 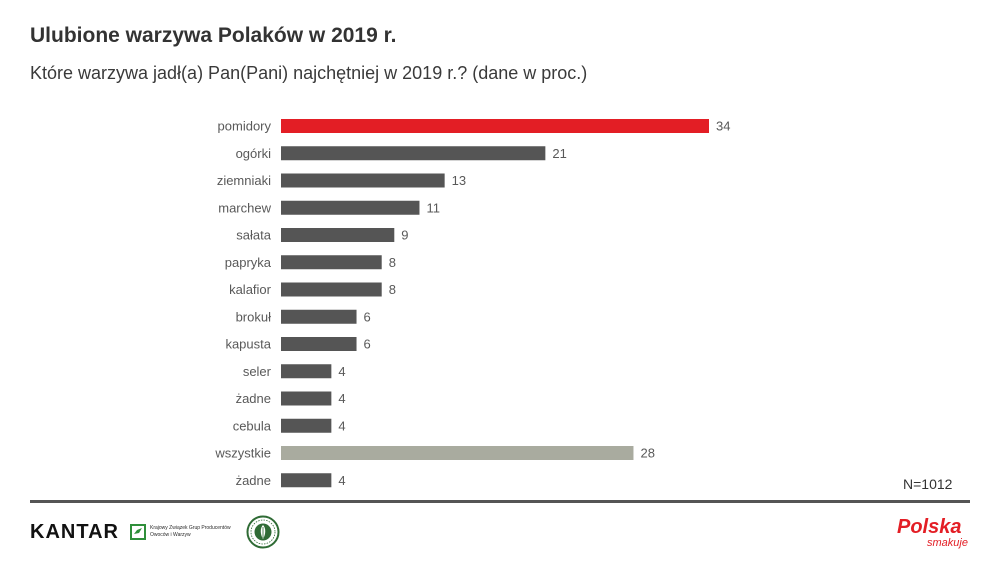 I want to click on category-label: kalafior, so click(x=250, y=289).